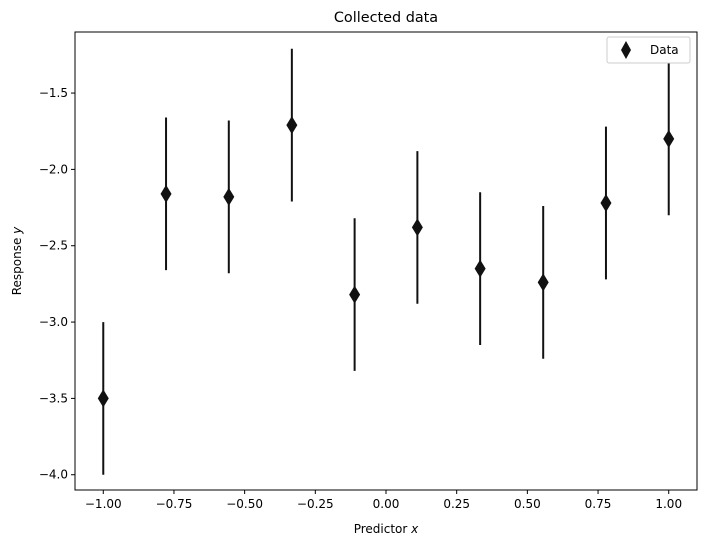 Image resolution: width=706 pixels, height=546 pixels. Describe the element at coordinates (53, 398) in the screenshot. I see `y-tick-label: −3.5` at that location.